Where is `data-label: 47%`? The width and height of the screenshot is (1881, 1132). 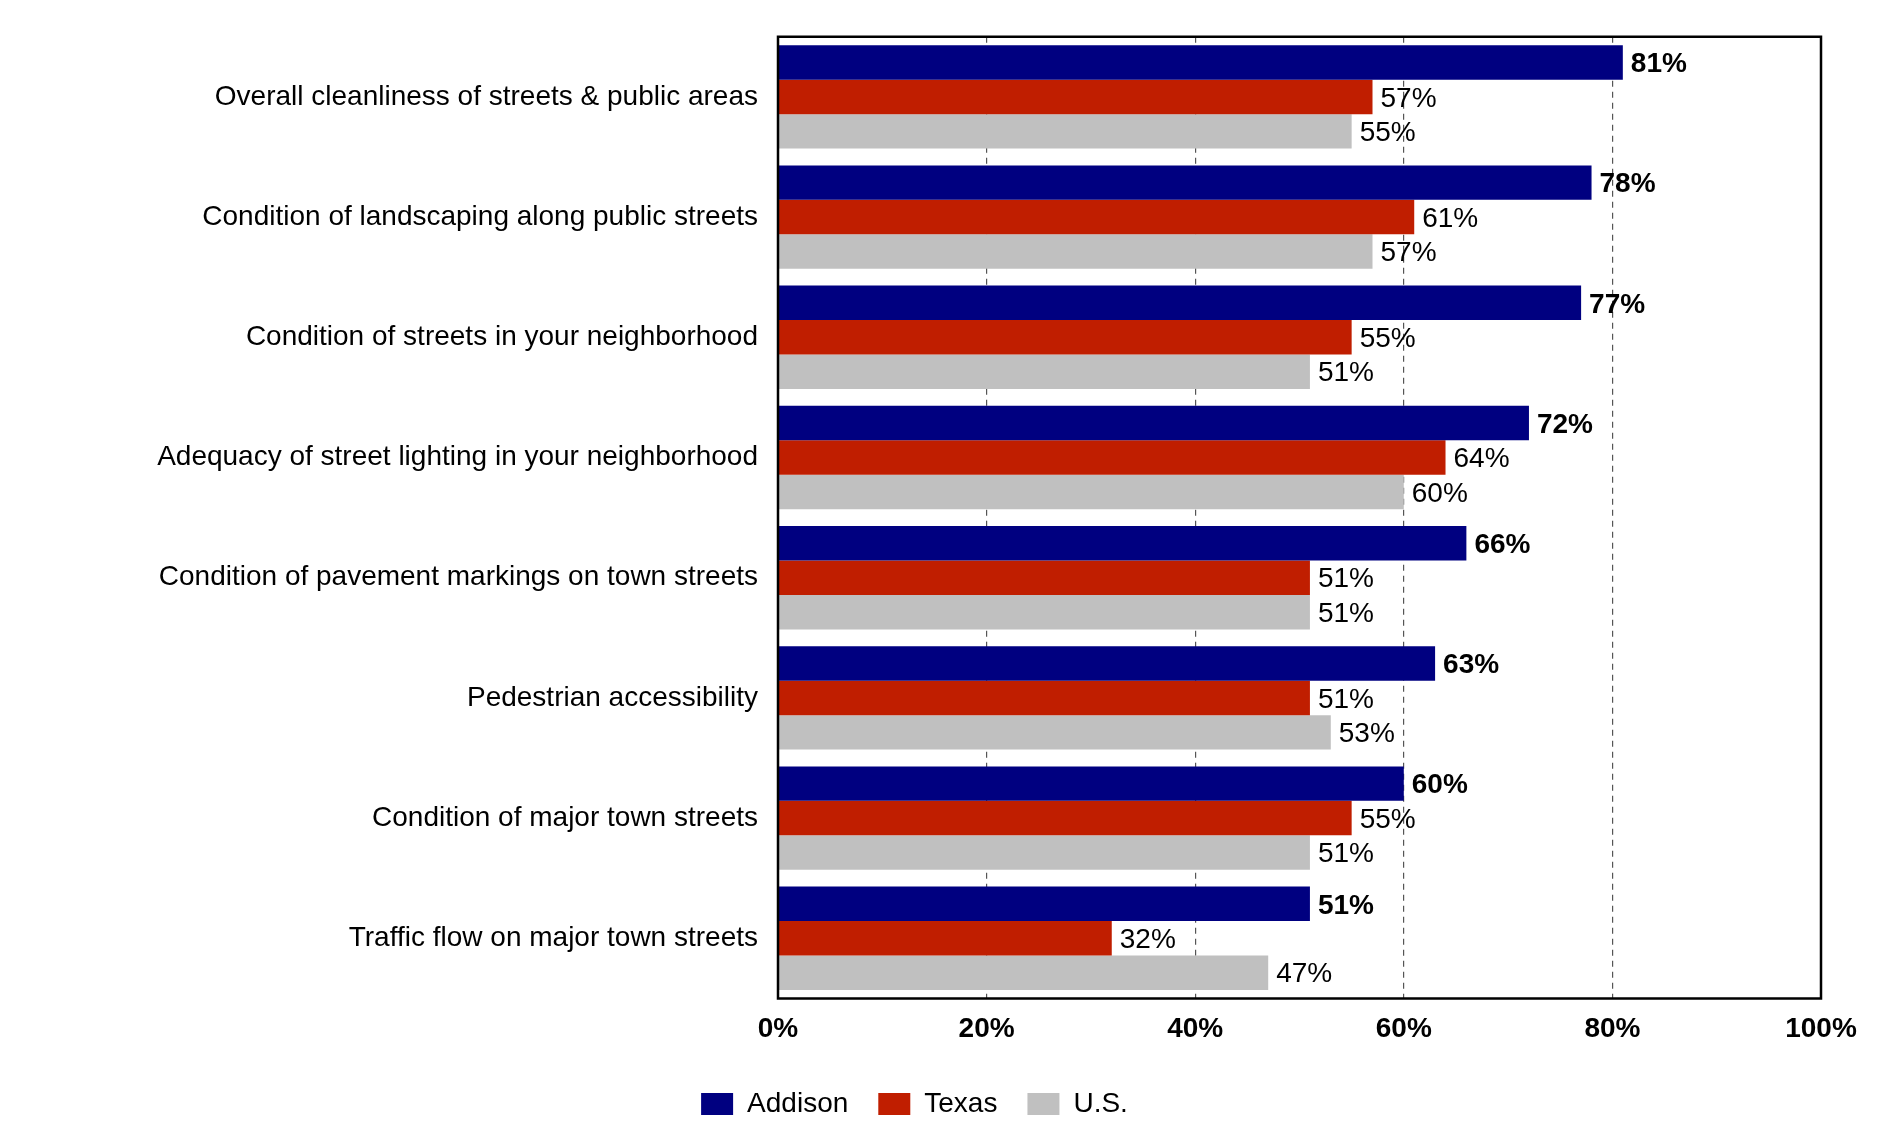
data-label: 47% is located at coordinates (1304, 973).